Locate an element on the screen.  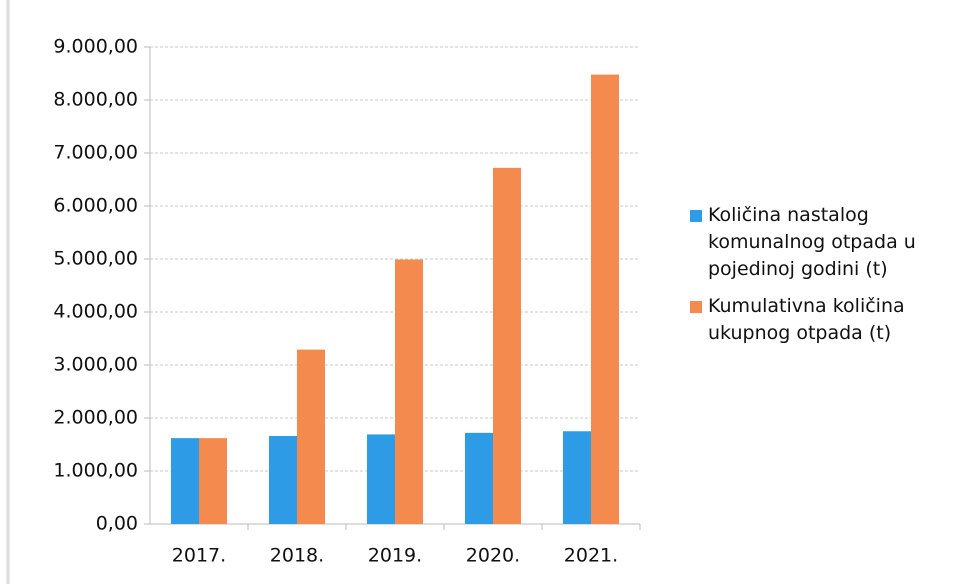
y-tick-label: 6.000,00 is located at coordinates (95, 206).